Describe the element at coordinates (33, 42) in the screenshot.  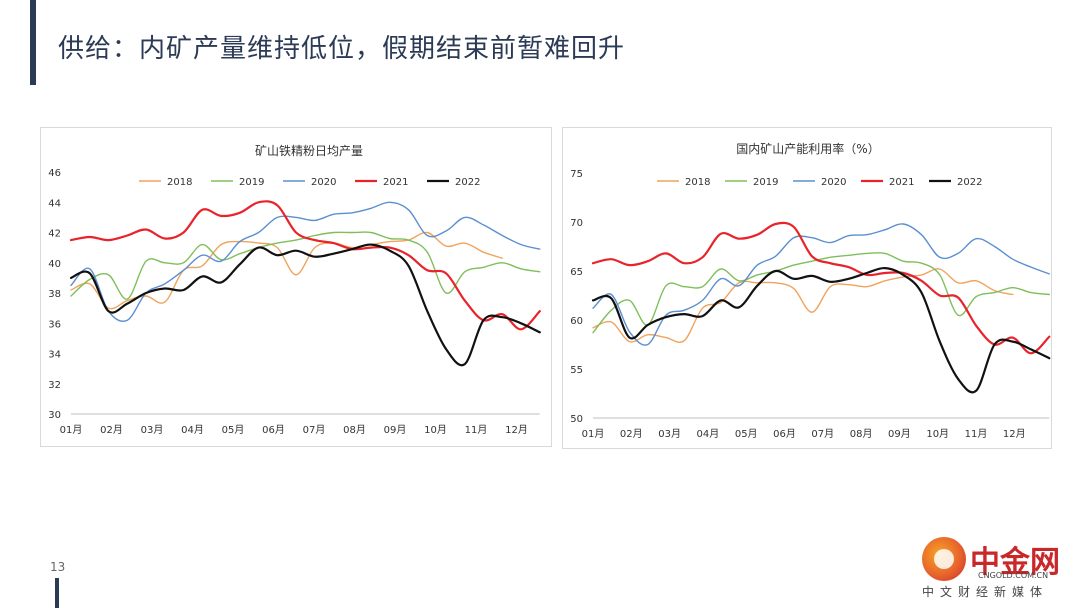
I see `title-accent-bar` at that location.